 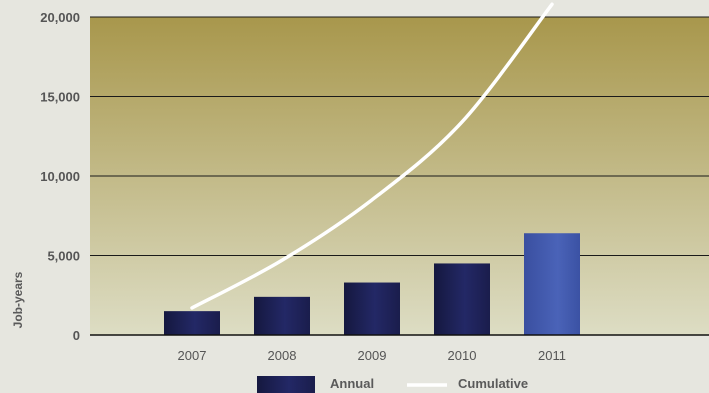 I want to click on y-tick-label: 20,000, so click(x=60, y=17).